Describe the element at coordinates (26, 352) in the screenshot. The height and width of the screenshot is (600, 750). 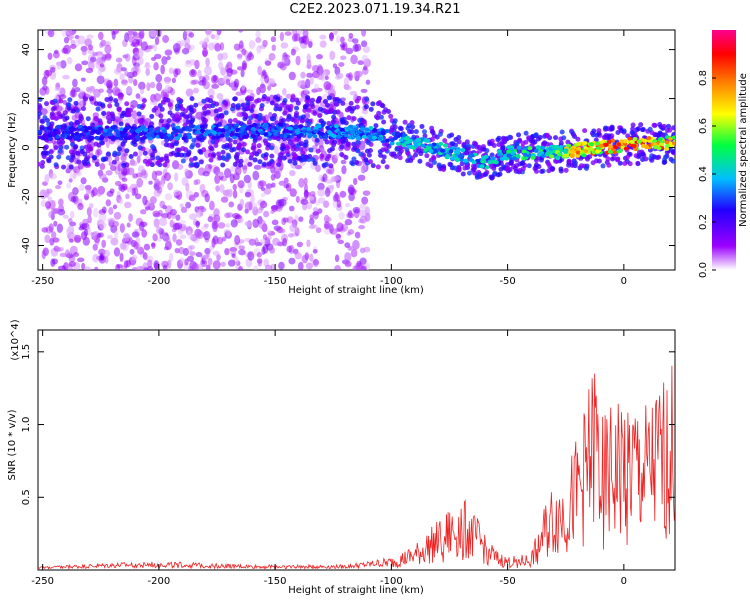
I see `y-tick-label: 1.5` at that location.